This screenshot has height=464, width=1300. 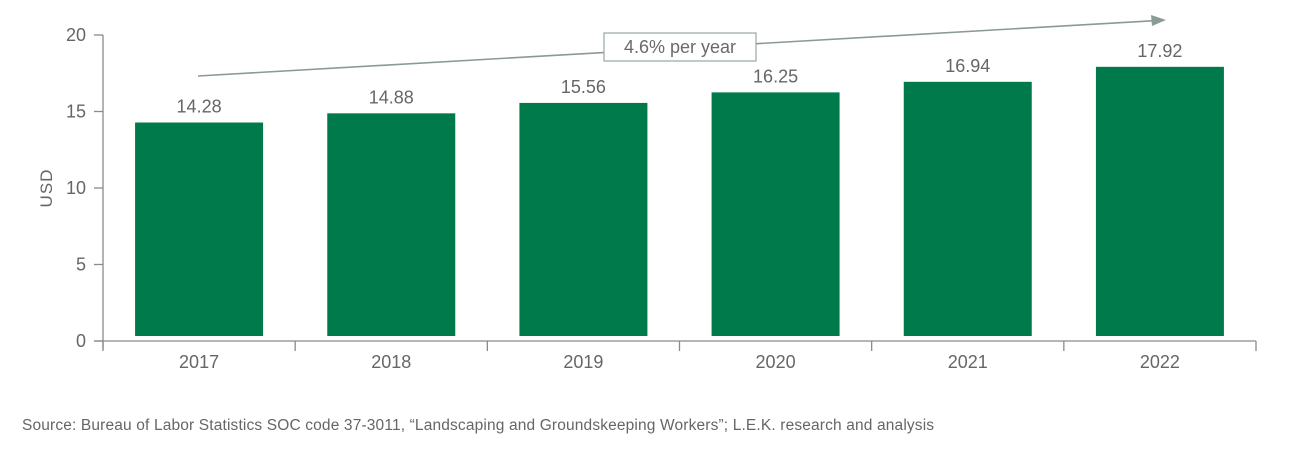 I want to click on bar-value-label: 14.28, so click(x=199, y=107).